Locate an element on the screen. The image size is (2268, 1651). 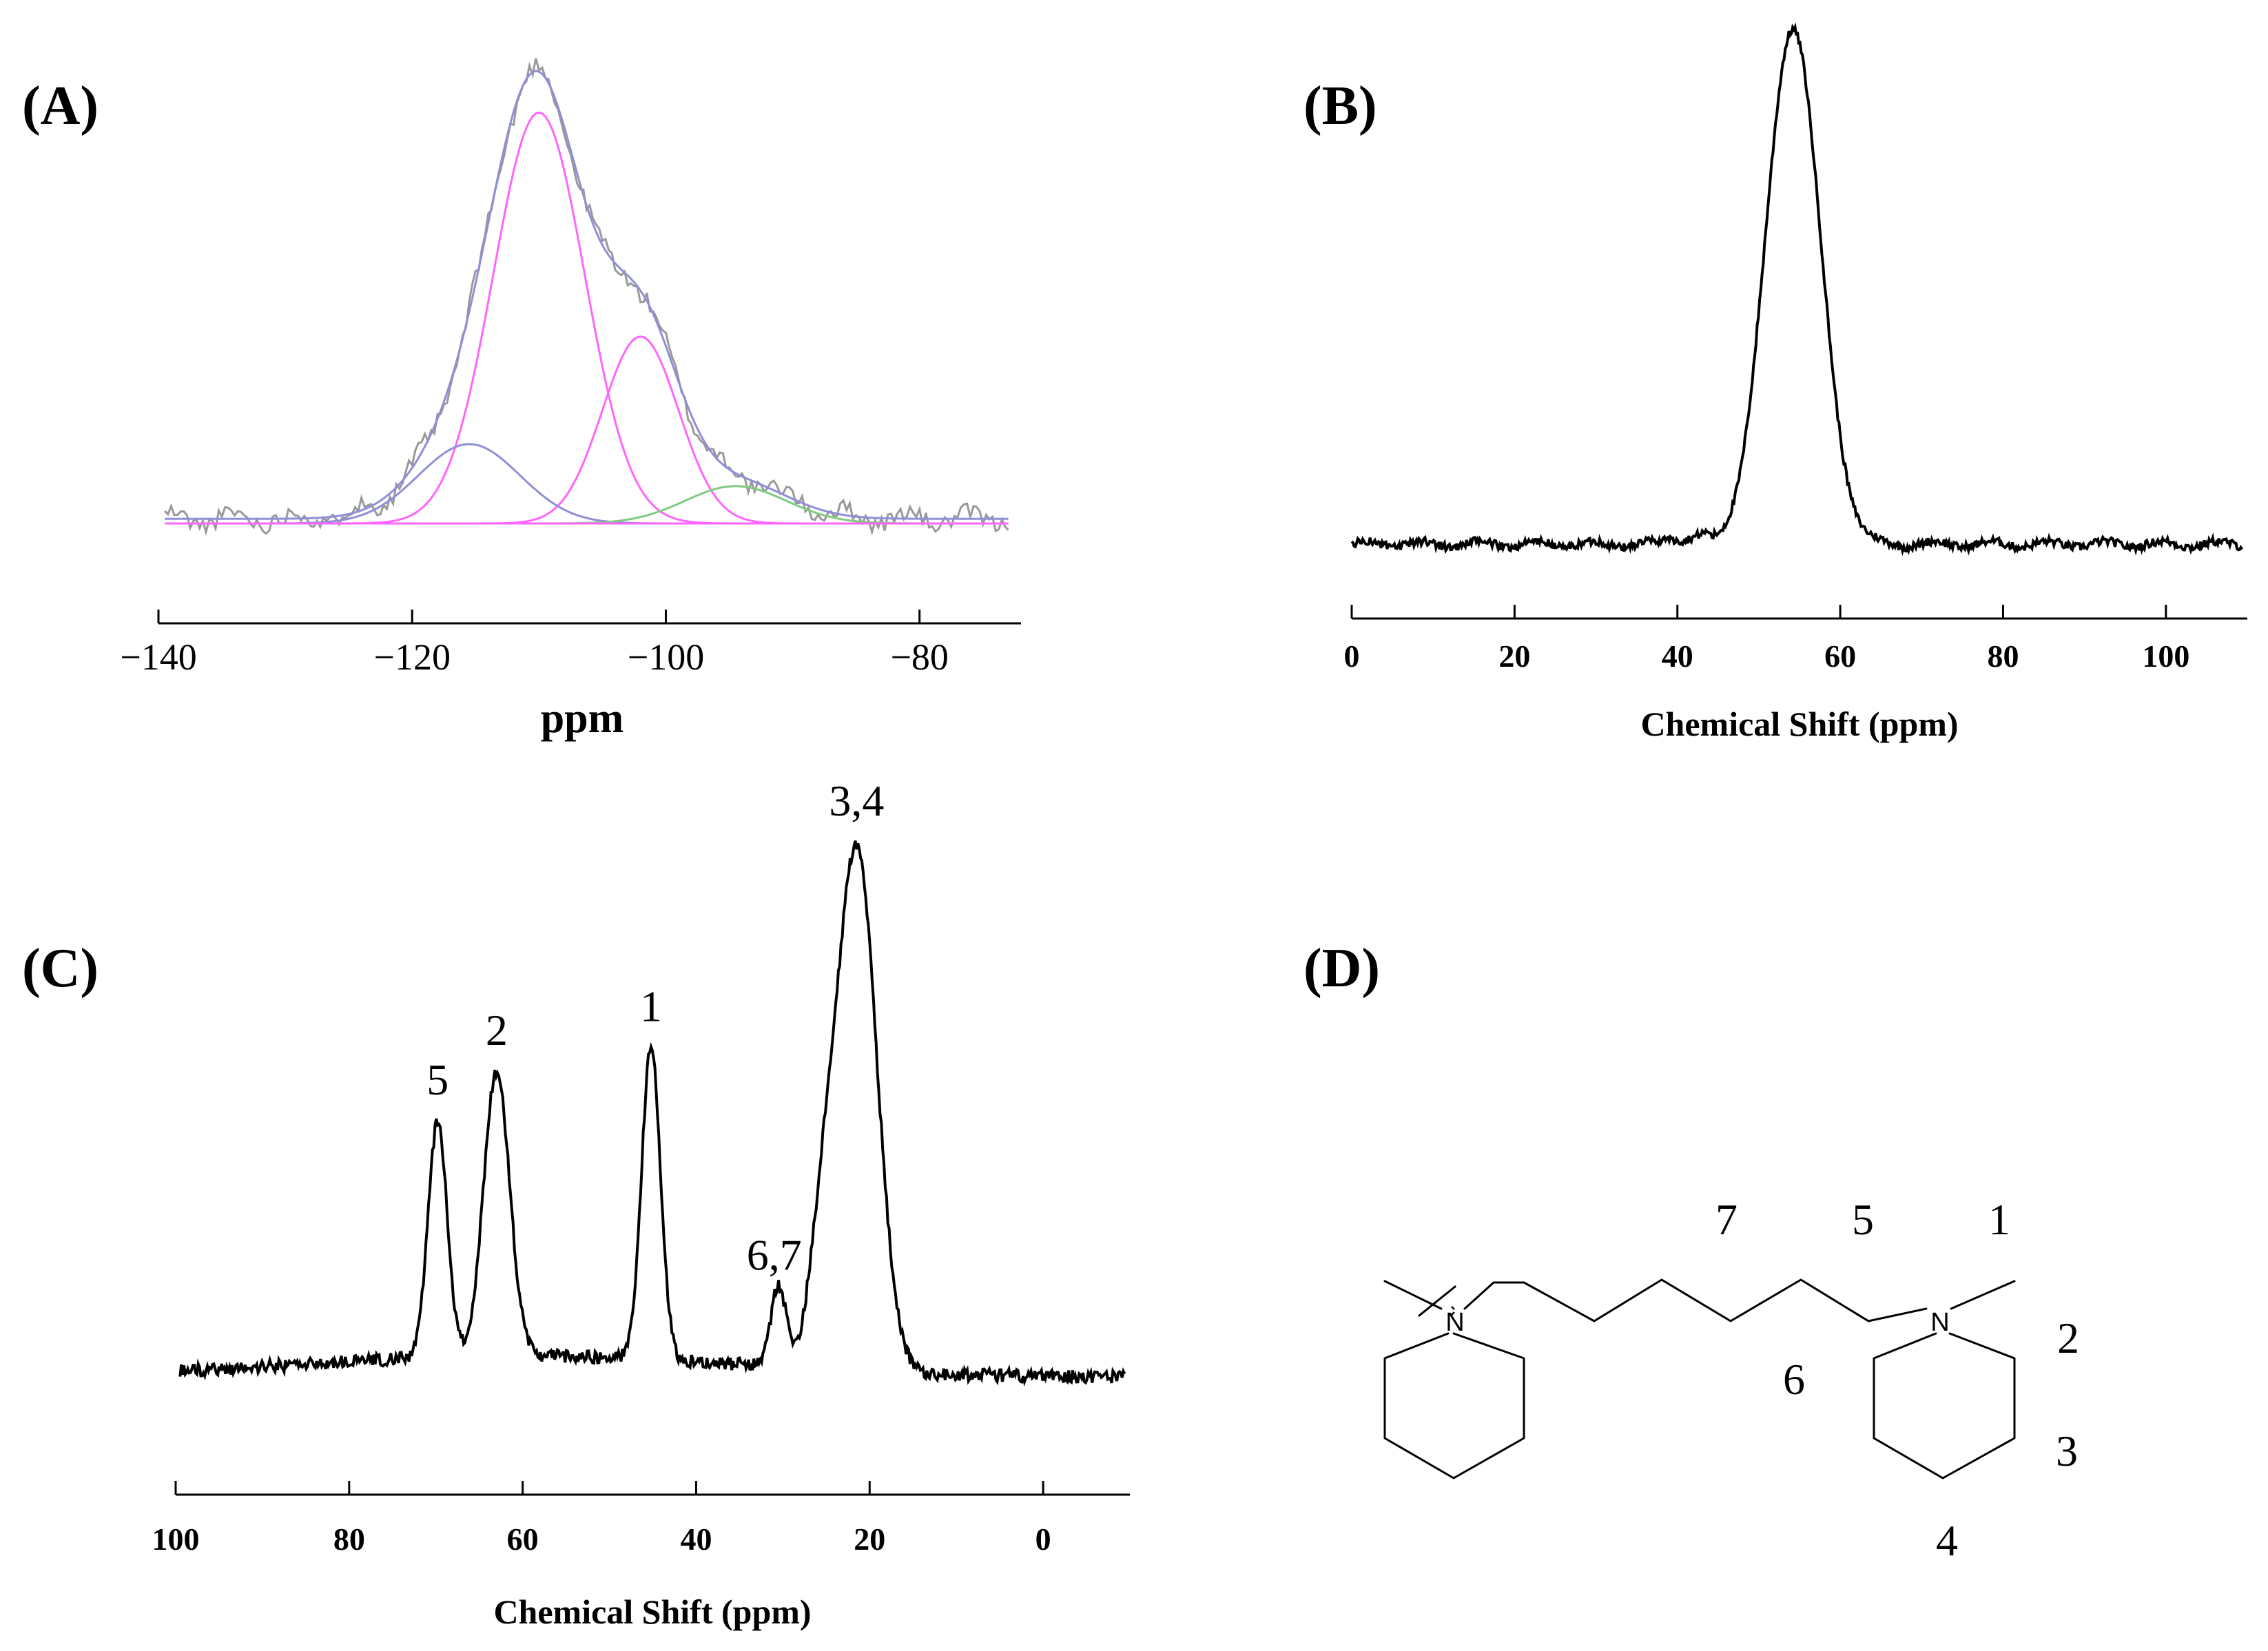
chart-c-tick-label: 20 is located at coordinates (869, 1539).